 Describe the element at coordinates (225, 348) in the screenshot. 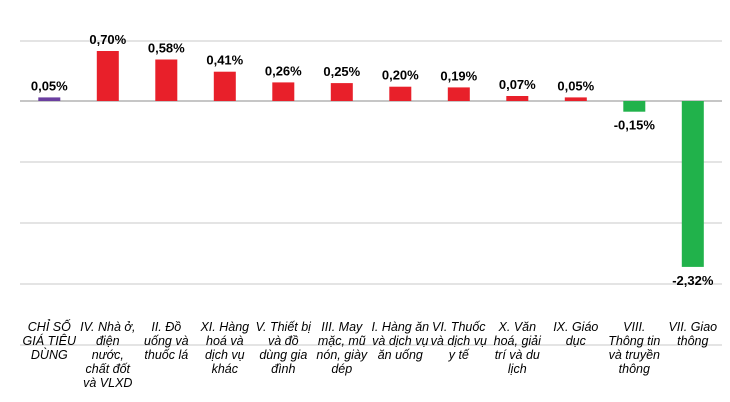

I see `category-label: XI. Hàng hoá và dịch vụ khác` at that location.